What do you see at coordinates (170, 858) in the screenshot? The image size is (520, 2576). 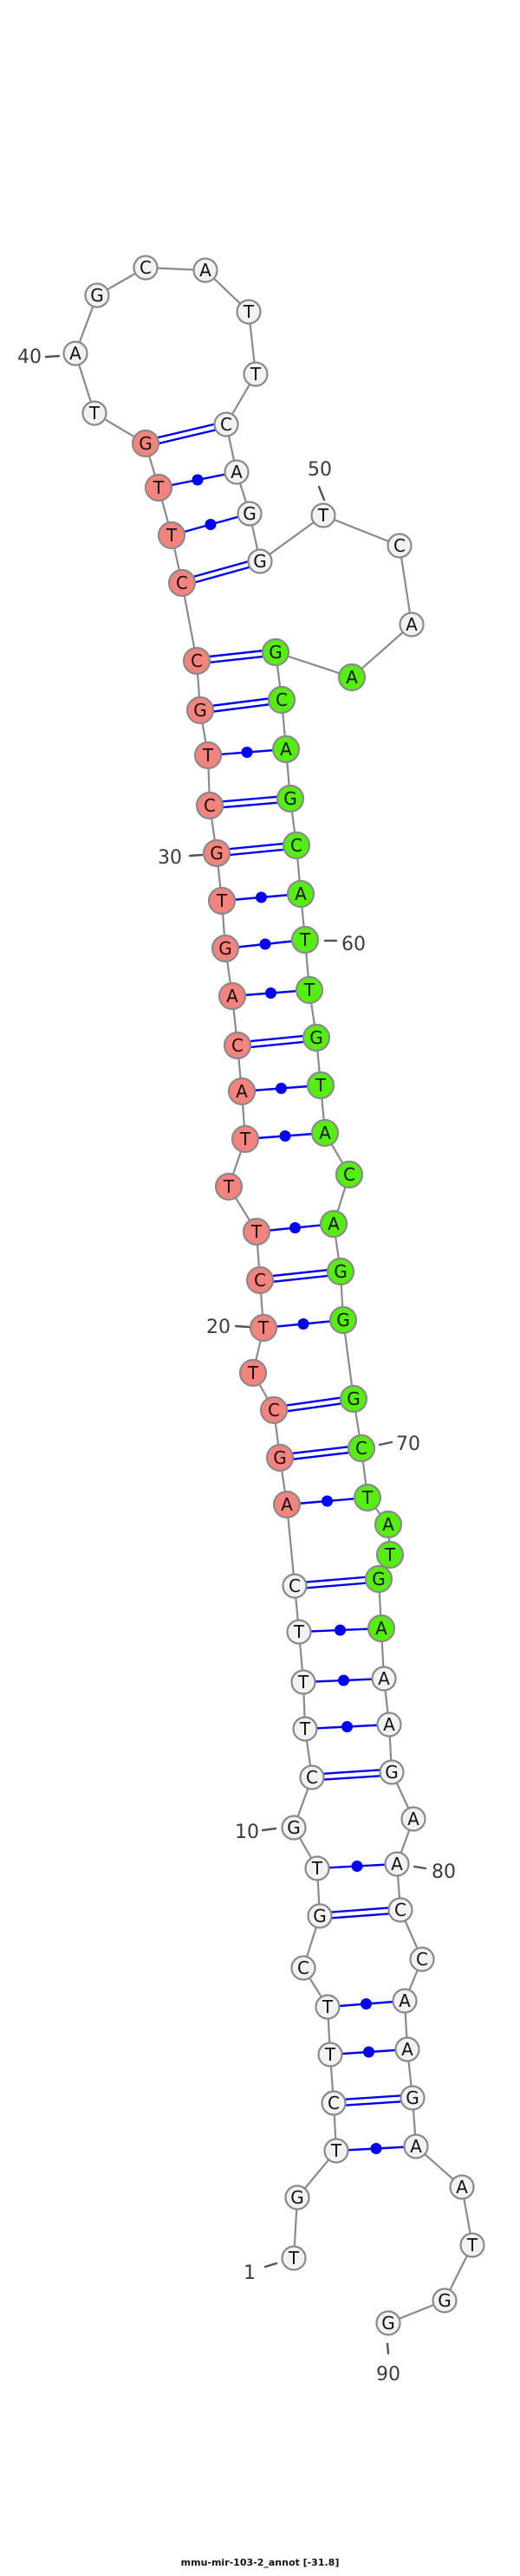 I see `position-label-text: 30` at bounding box center [170, 858].